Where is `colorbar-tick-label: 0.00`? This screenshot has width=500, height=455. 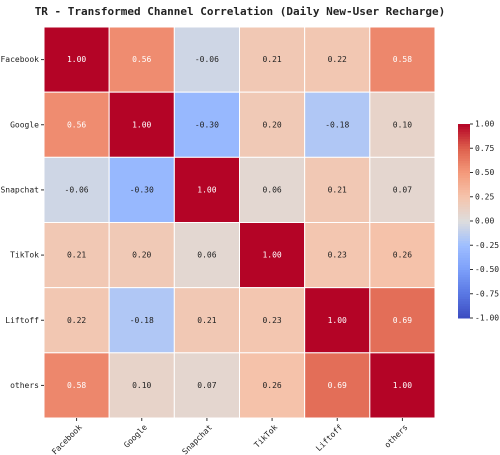 colorbar-tick-label: 0.00 is located at coordinates (484, 221).